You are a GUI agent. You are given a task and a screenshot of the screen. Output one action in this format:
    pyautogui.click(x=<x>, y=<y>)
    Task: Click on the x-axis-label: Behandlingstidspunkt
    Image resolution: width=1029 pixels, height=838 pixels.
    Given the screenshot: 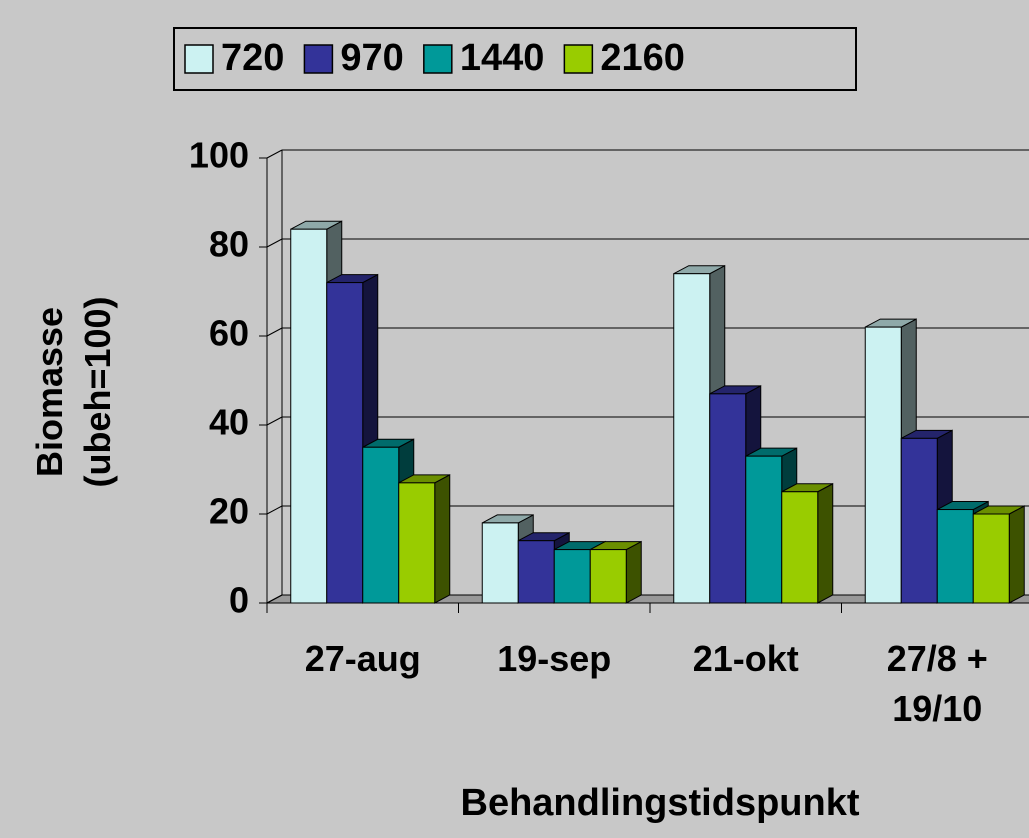 What is the action you would take?
    pyautogui.click(x=660, y=803)
    